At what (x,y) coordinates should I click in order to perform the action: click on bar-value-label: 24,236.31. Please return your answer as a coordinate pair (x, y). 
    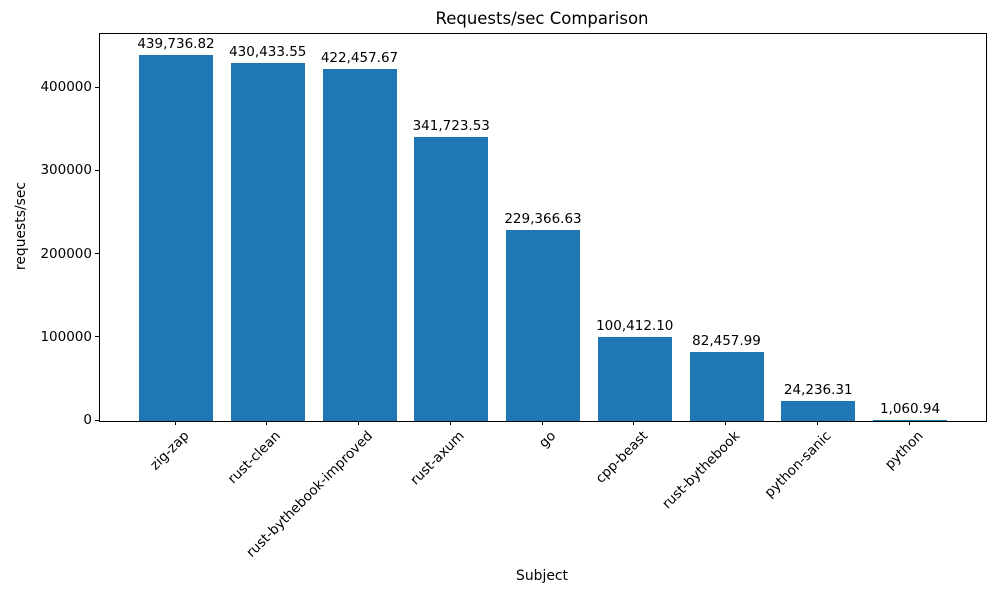
    Looking at the image, I should click on (818, 389).